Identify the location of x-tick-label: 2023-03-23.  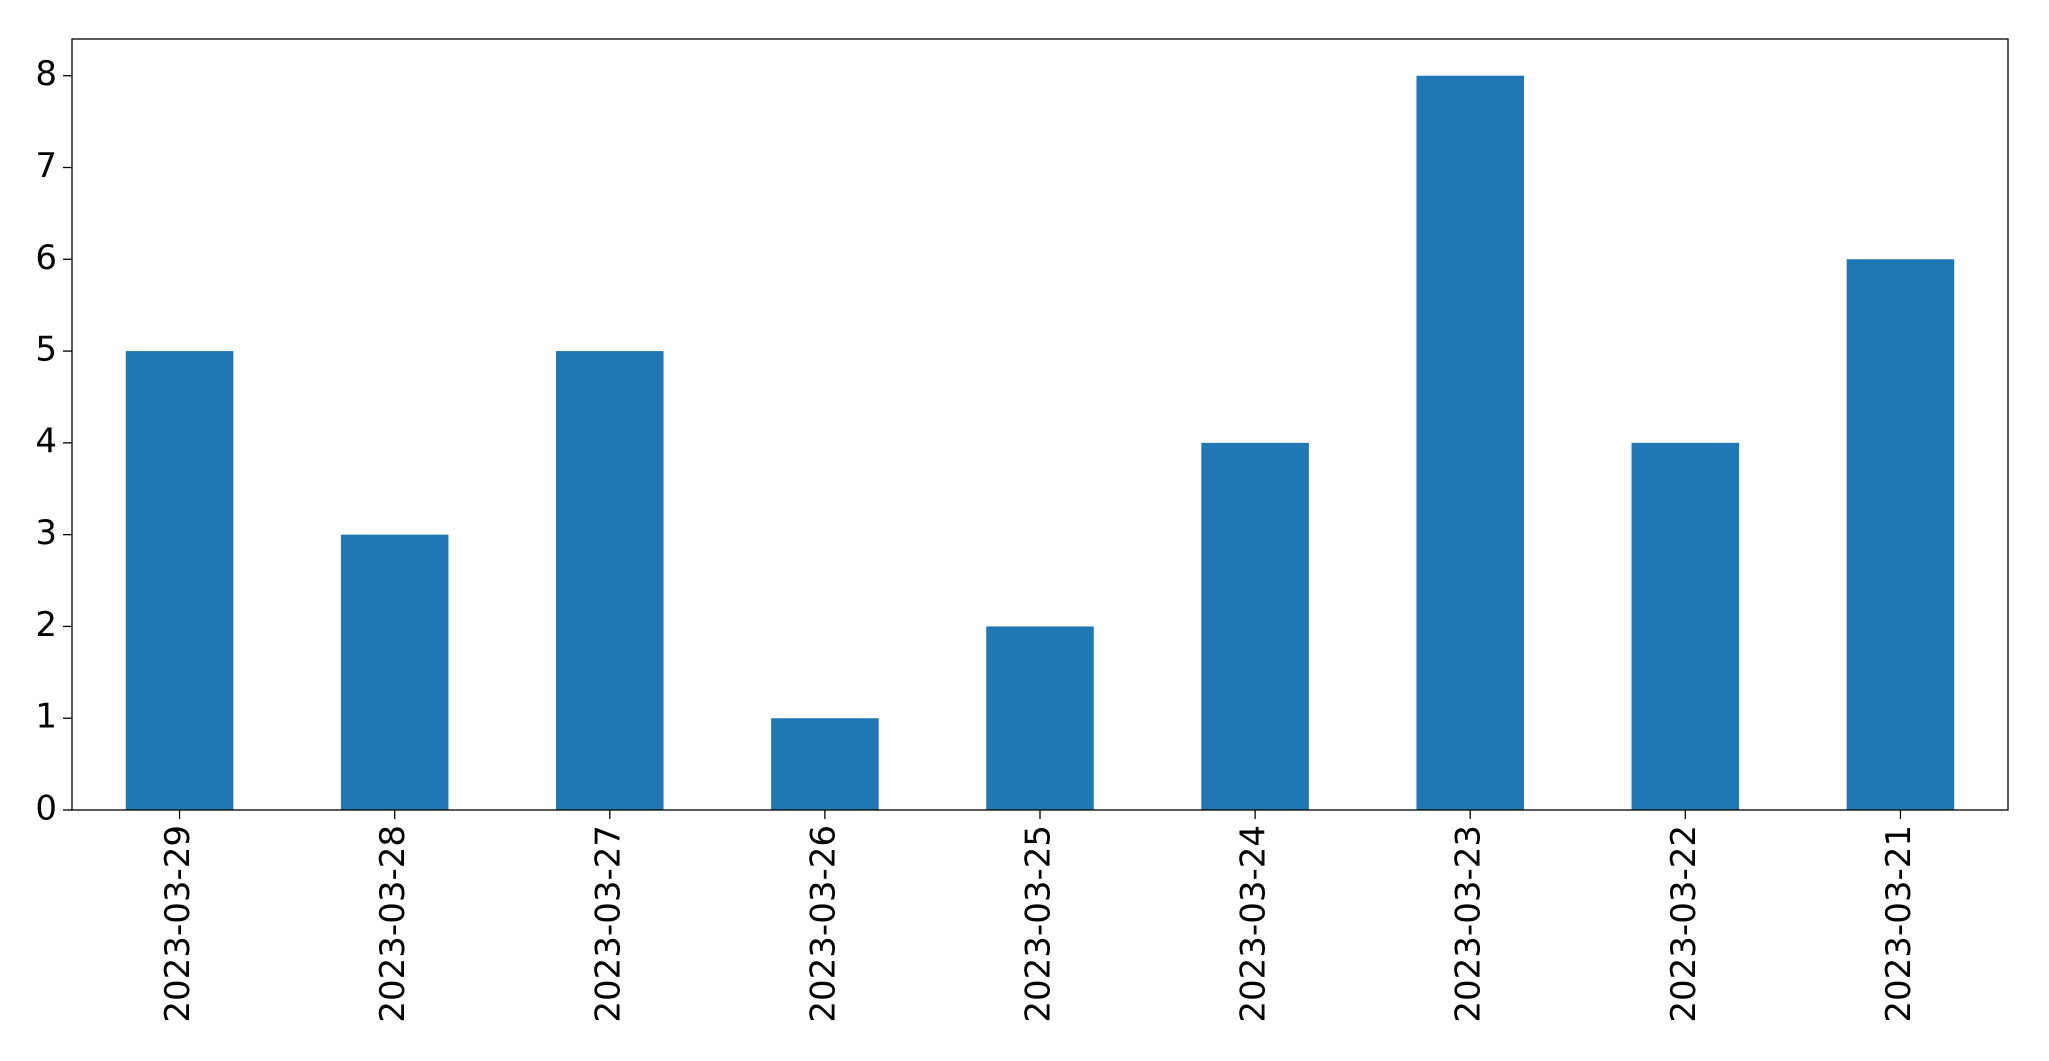
(1469, 924).